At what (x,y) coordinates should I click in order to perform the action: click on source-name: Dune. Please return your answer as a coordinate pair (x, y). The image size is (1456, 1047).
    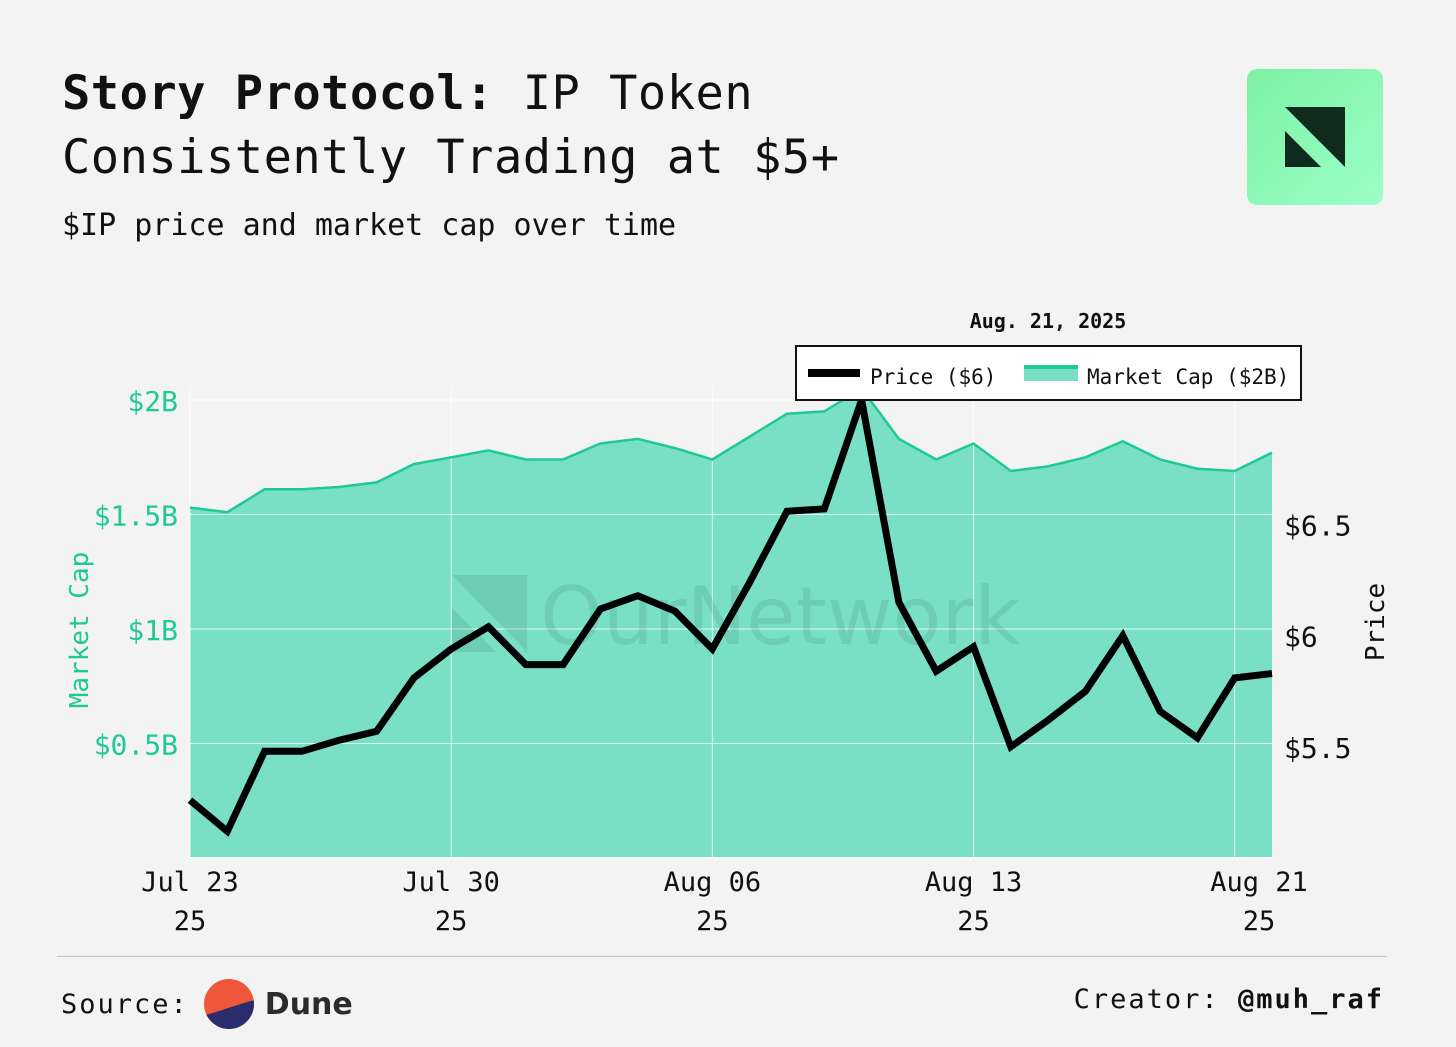
    Looking at the image, I should click on (308, 1004).